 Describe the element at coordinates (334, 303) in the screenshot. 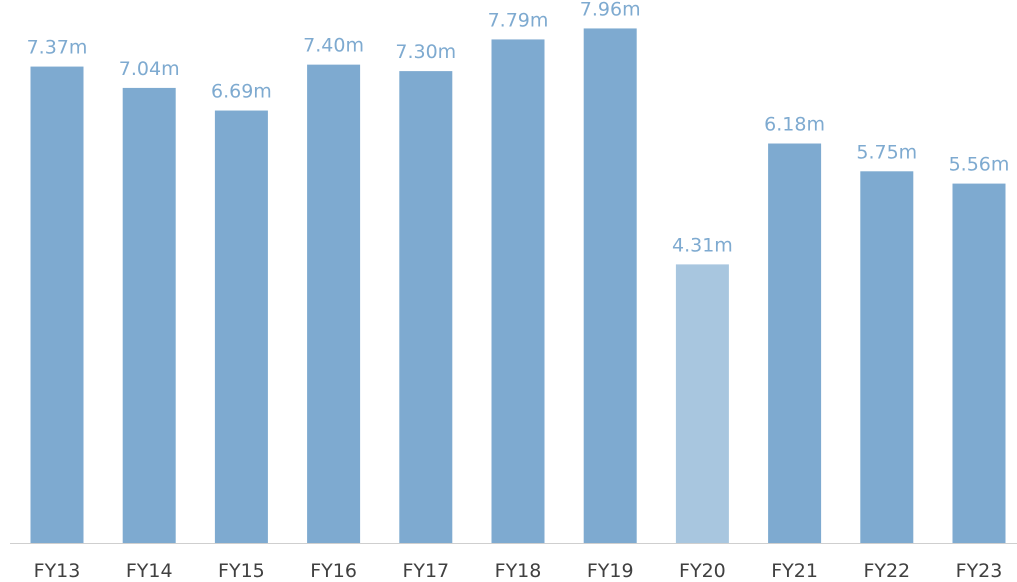

I see `bar-fy16` at that location.